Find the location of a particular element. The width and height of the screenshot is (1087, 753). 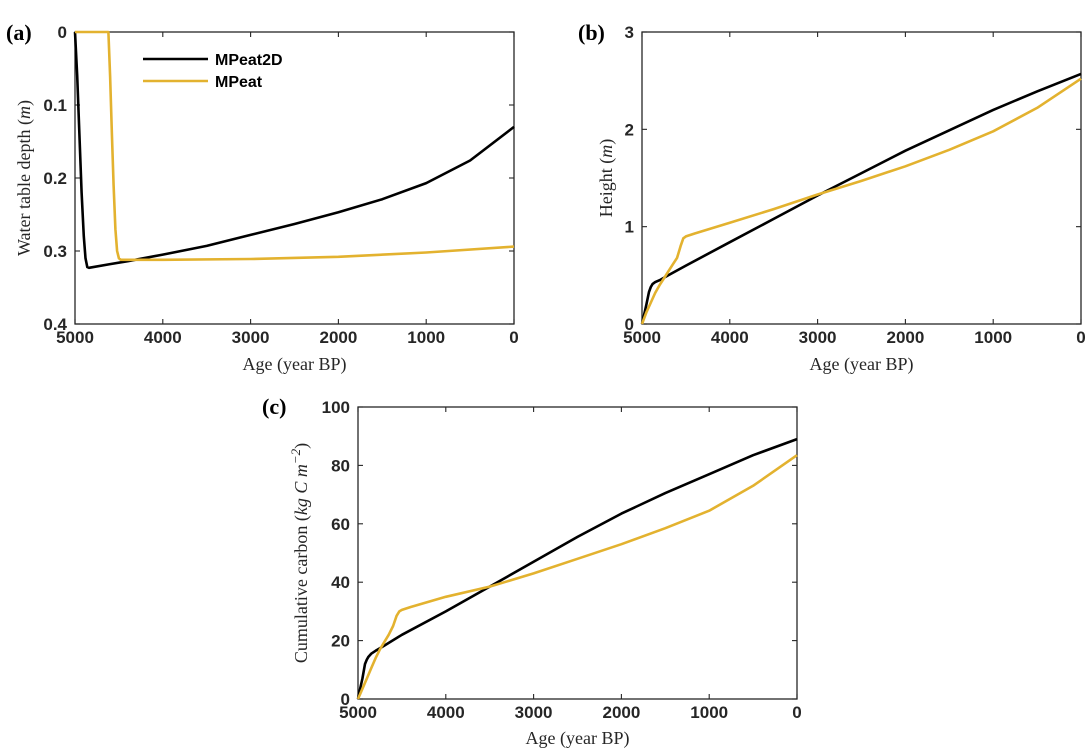

y-tick-label: 60 is located at coordinates (340, 524).